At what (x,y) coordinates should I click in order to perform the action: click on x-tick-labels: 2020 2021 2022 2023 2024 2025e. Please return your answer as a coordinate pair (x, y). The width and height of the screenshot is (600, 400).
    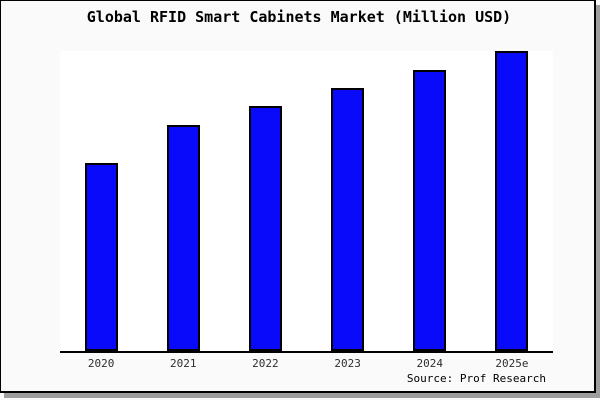
    Looking at the image, I should click on (306, 363).